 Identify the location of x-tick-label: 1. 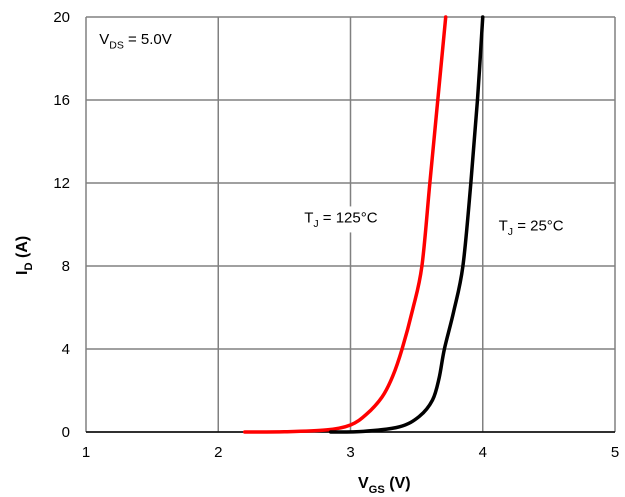
(86, 452).